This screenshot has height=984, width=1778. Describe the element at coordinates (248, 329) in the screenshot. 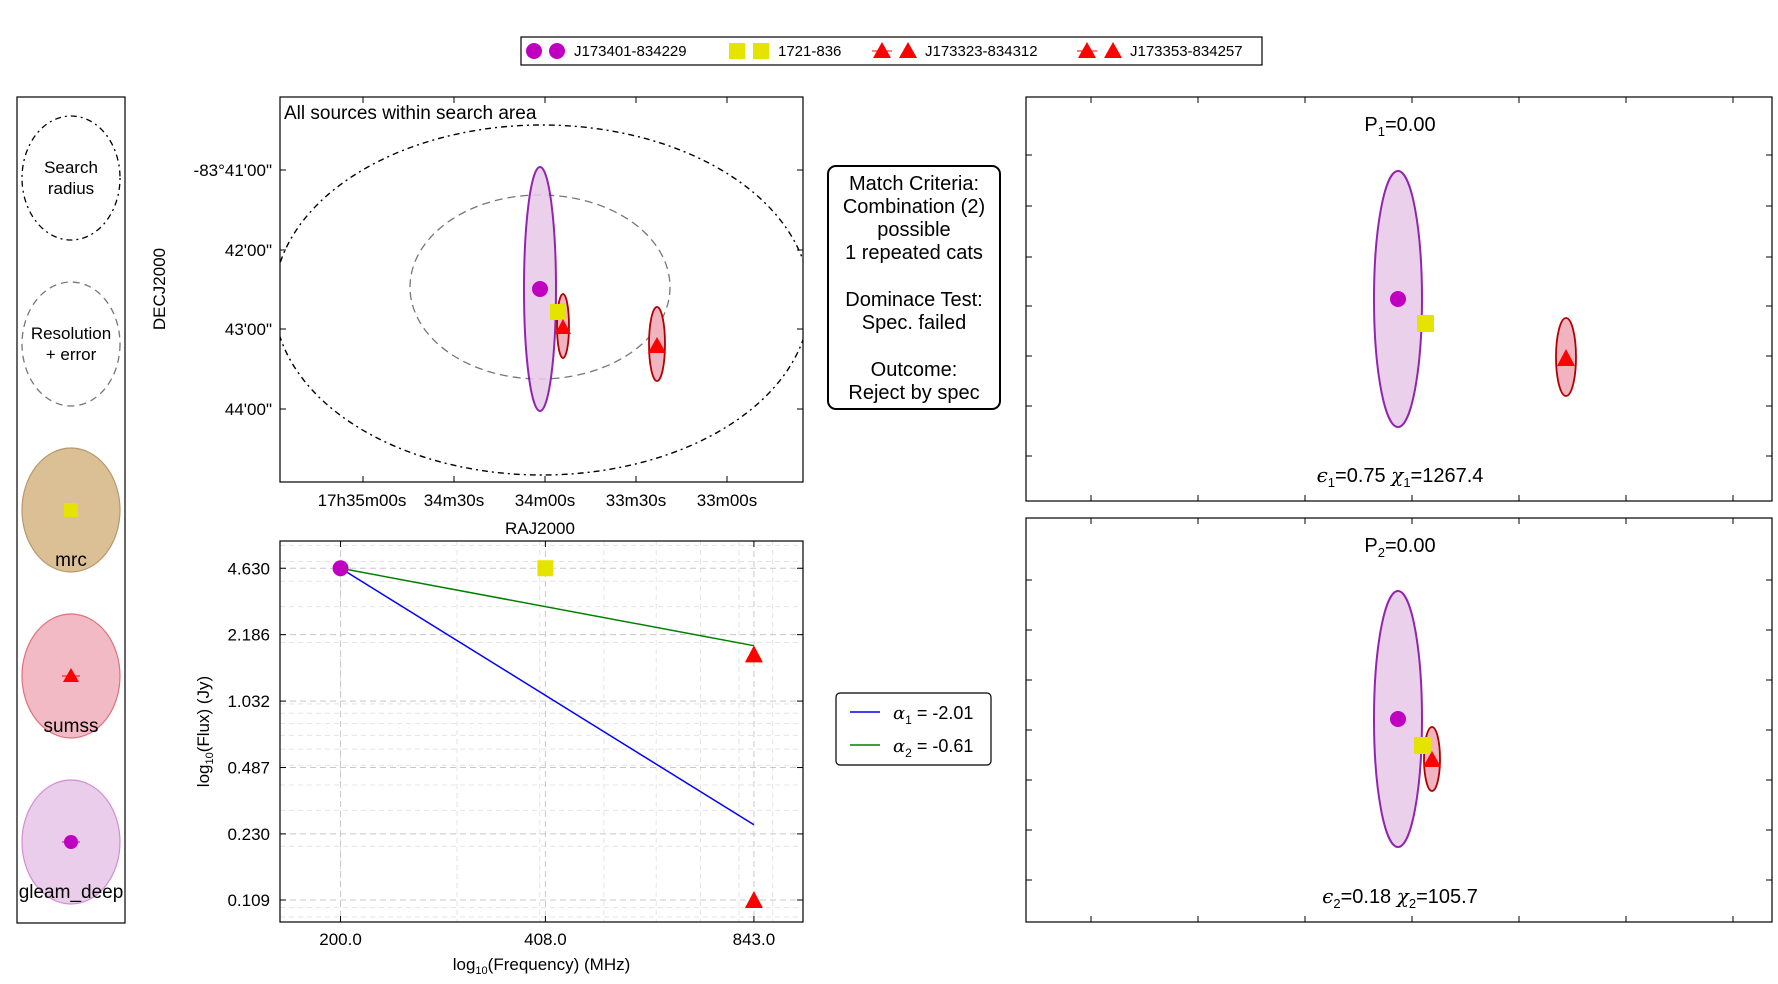

I see `sky-y-tick: 43'00"` at that location.